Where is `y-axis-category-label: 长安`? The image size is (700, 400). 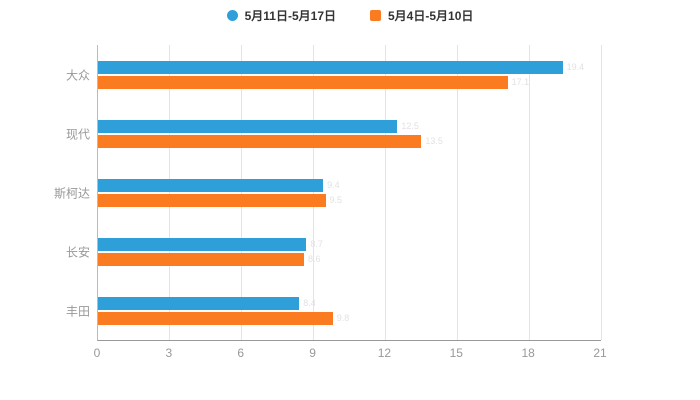 y-axis-category-label: 长安 is located at coordinates (77, 252).